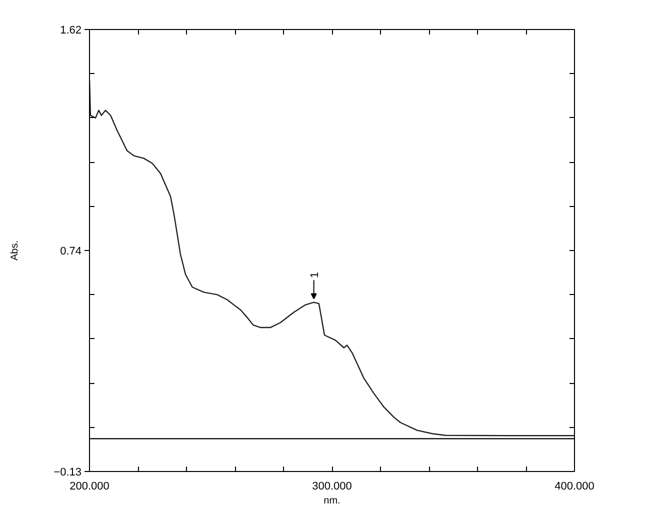 The height and width of the screenshot is (514, 660). What do you see at coordinates (574, 486) in the screenshot?
I see `x-tick-label: 400.000` at bounding box center [574, 486].